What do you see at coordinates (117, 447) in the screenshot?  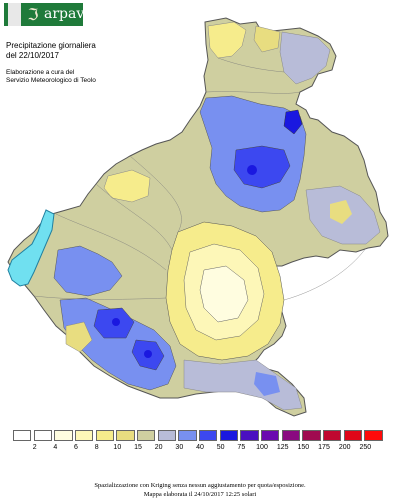 I see `legend-label: 10` at bounding box center [117, 447].